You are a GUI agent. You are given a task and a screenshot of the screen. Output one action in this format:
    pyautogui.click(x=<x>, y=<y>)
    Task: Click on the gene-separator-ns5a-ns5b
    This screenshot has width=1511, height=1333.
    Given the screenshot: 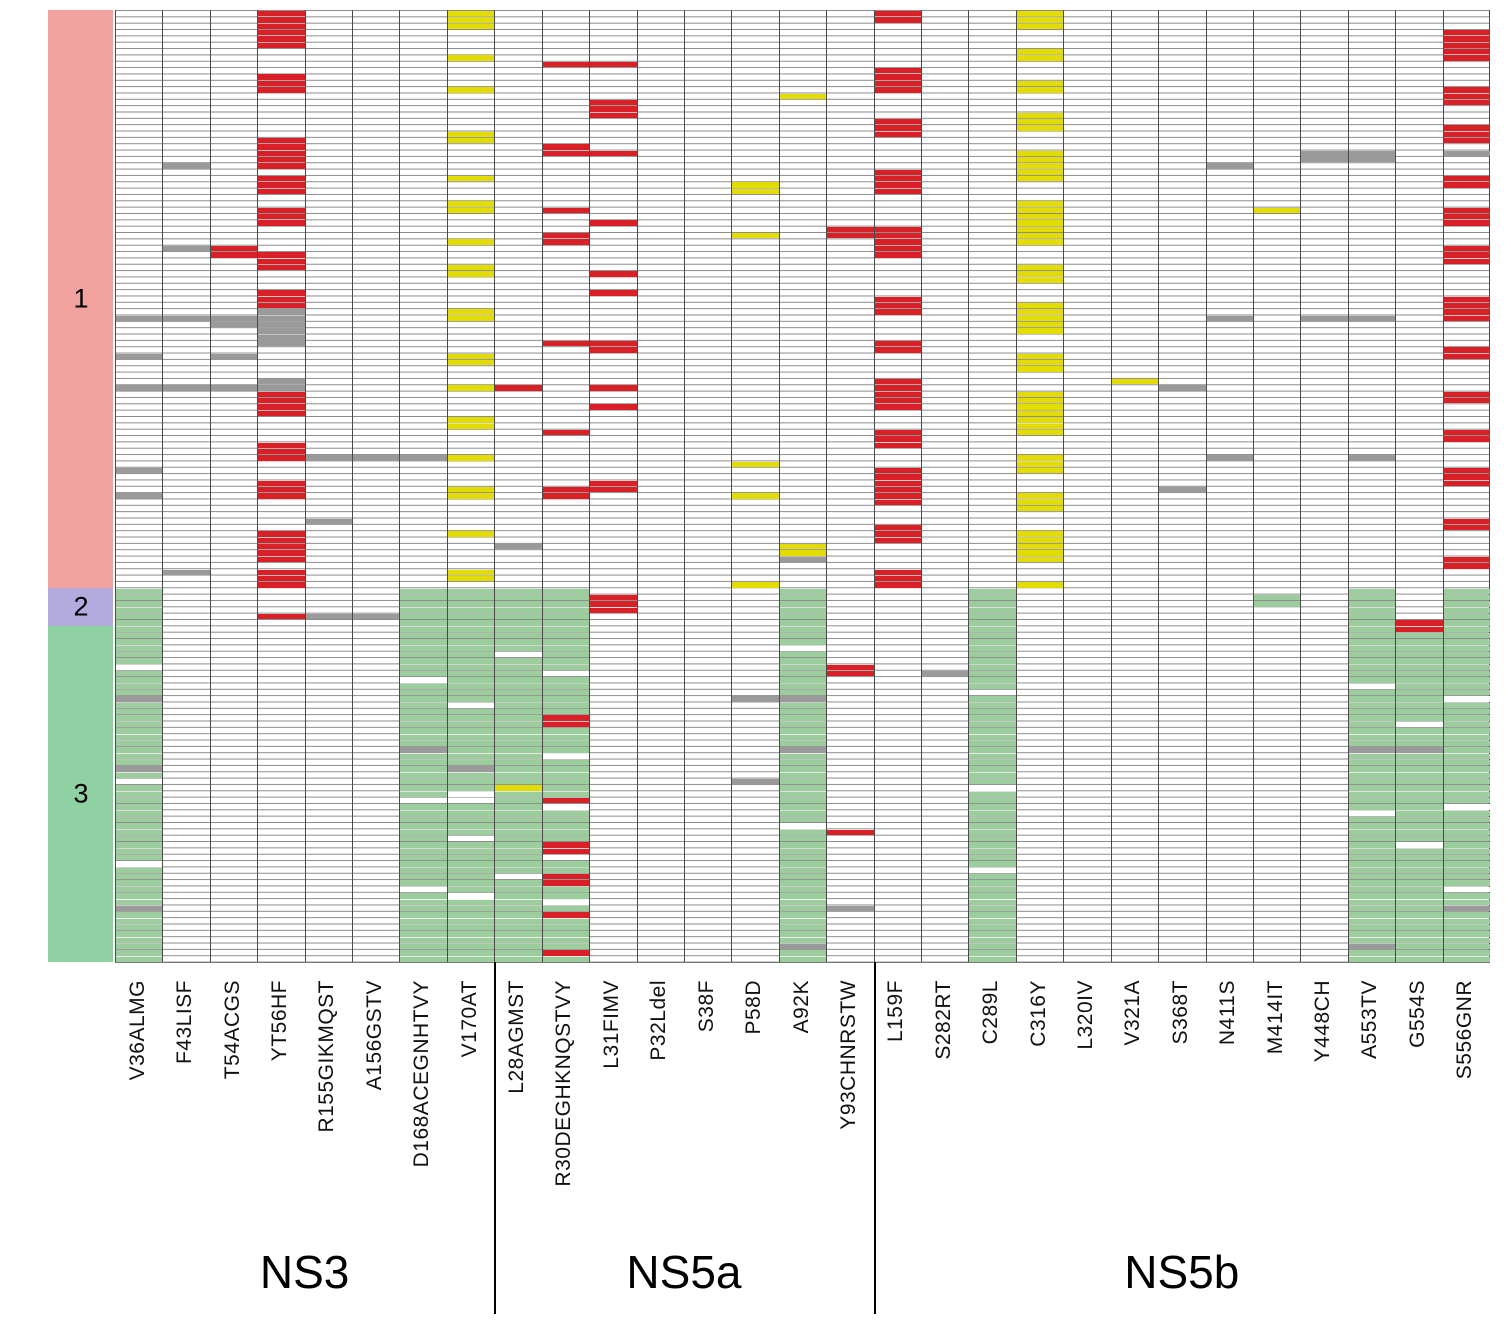 What is the action you would take?
    pyautogui.click(x=874, y=1138)
    